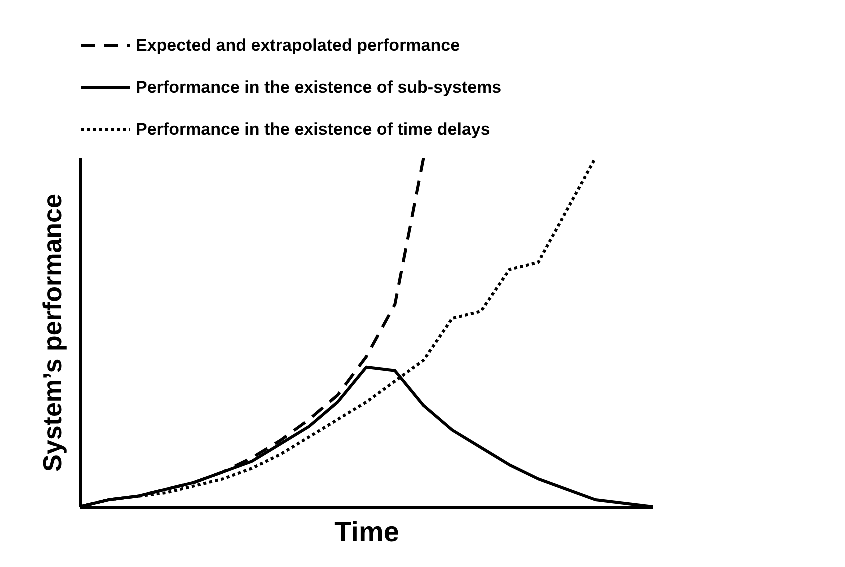 This screenshot has height=567, width=845. Describe the element at coordinates (367, 532) in the screenshot. I see `x-axis-title: Time` at that location.